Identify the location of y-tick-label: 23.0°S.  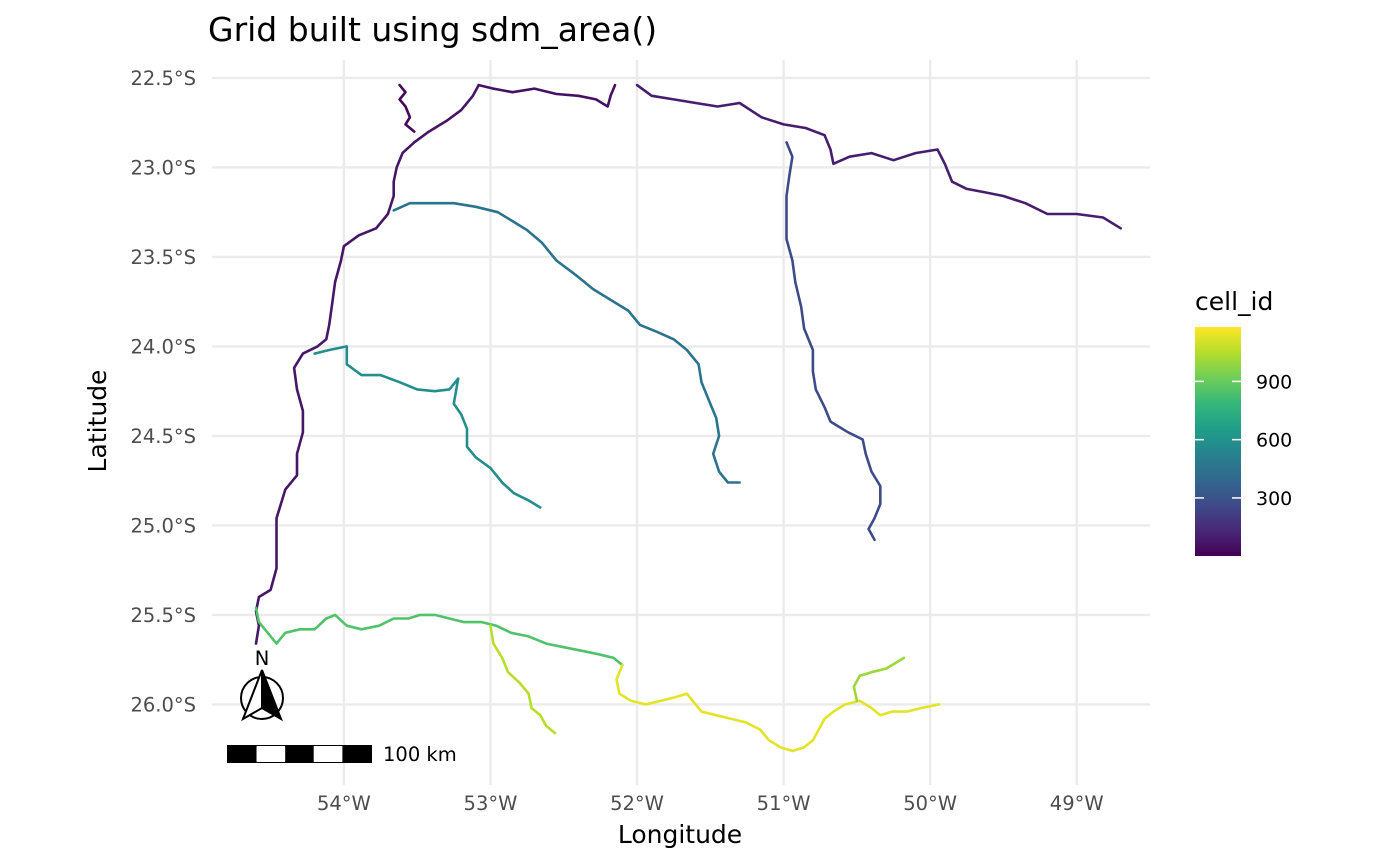
(163, 167).